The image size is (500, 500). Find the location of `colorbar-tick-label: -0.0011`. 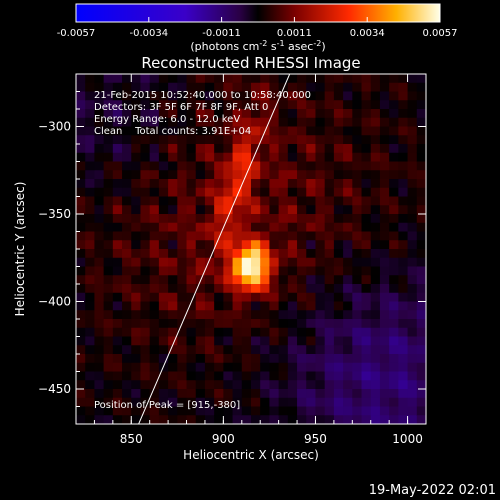

colorbar-tick-label: -0.0011 is located at coordinates (221, 33).